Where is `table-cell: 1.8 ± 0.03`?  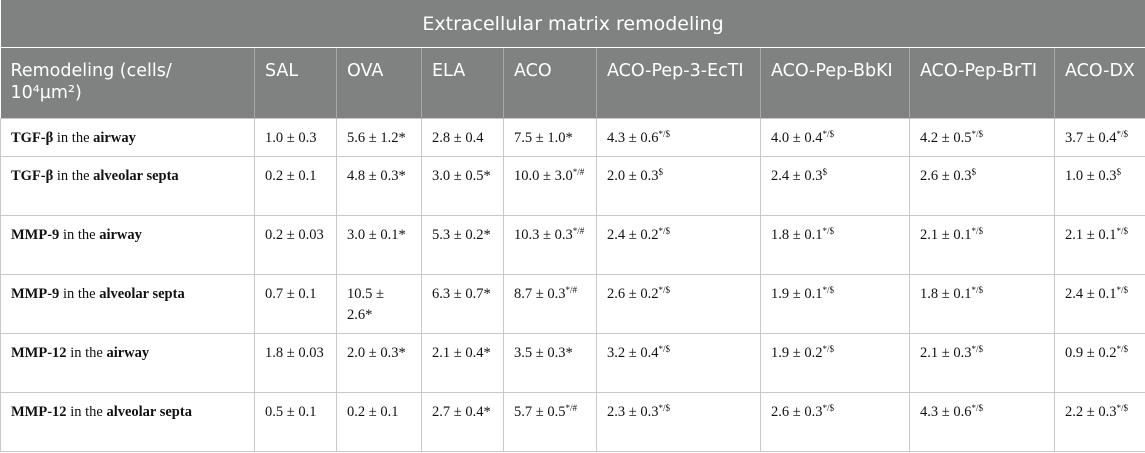 table-cell: 1.8 ± 0.03 is located at coordinates (295, 363).